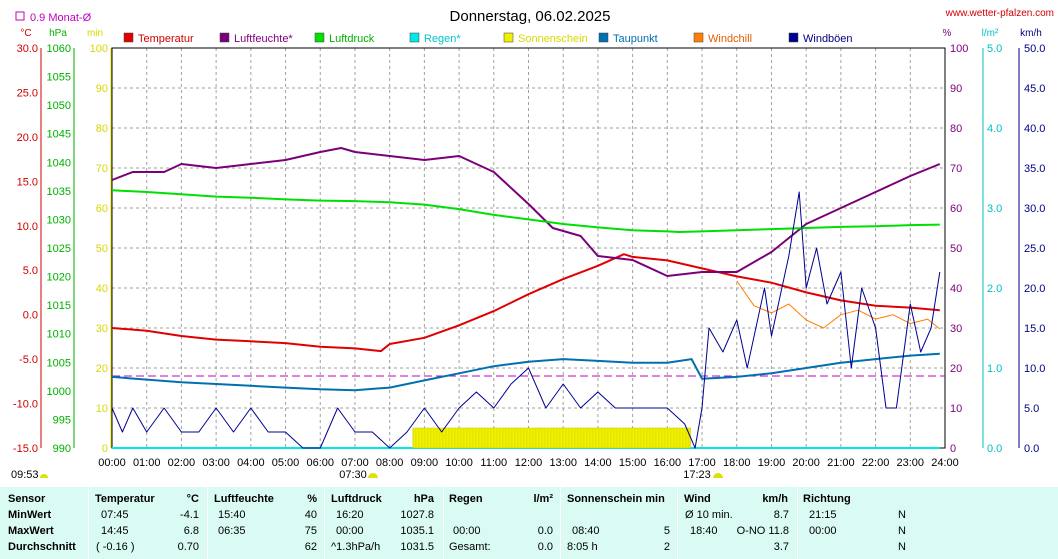  I want to click on x-tick-label: 16:00, so click(668, 463).